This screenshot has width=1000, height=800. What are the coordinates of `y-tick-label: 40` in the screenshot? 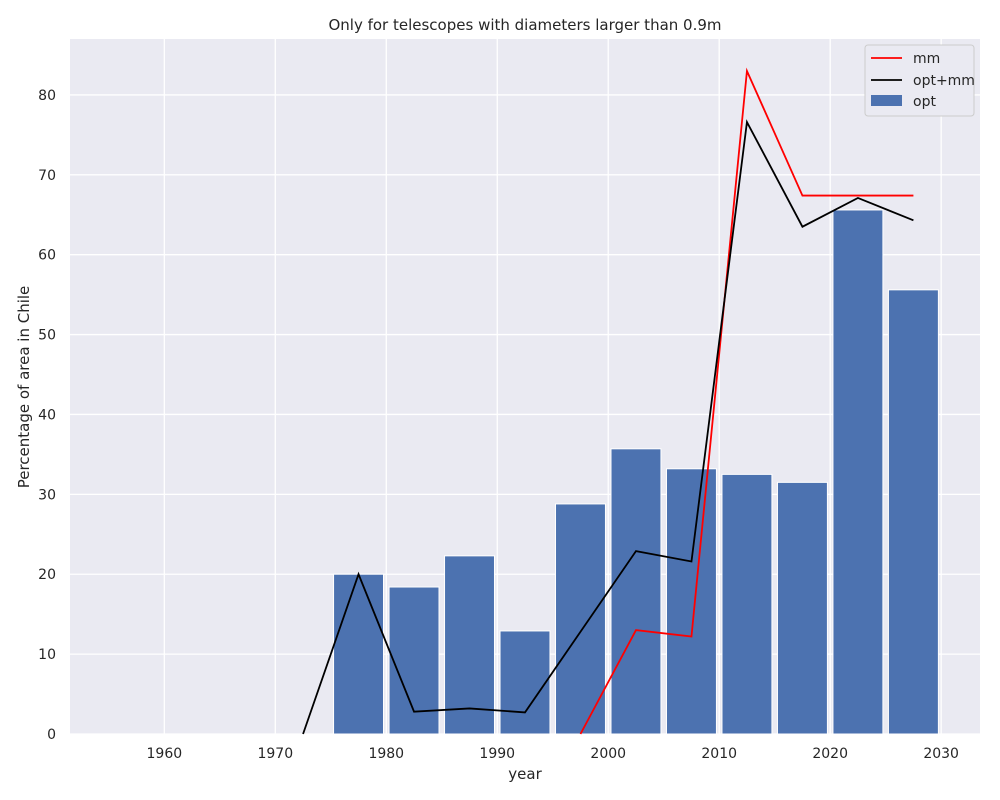 It's located at (47, 415).